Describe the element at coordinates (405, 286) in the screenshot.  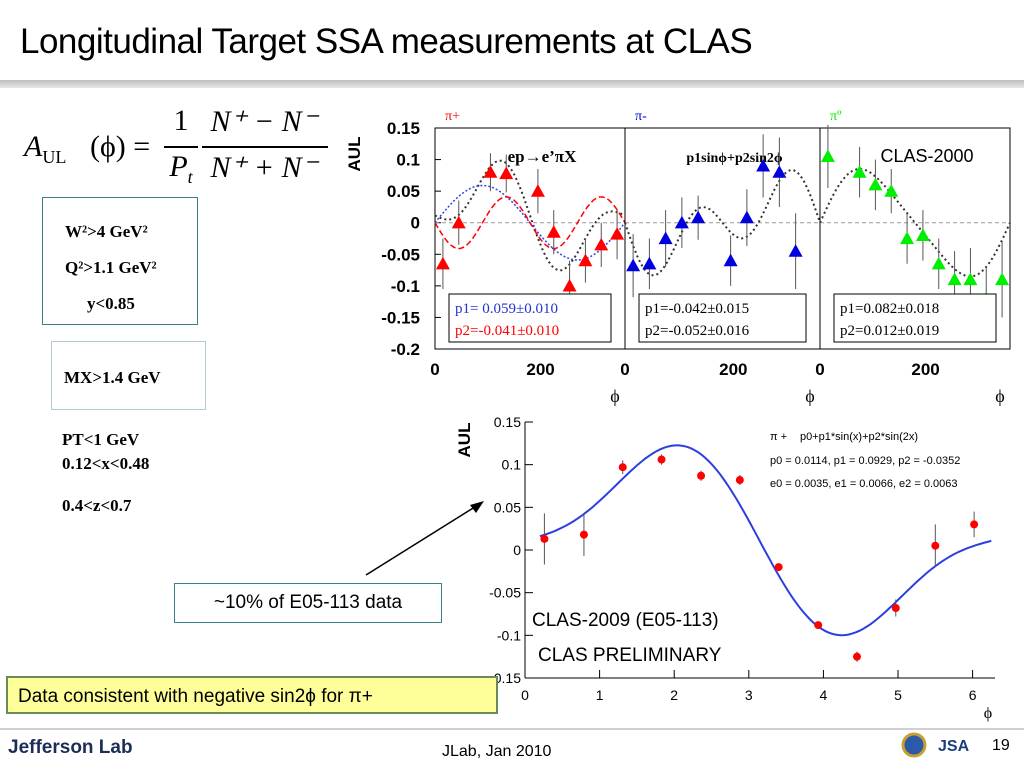
I see `top-y-tick-label: -0.1` at that location.